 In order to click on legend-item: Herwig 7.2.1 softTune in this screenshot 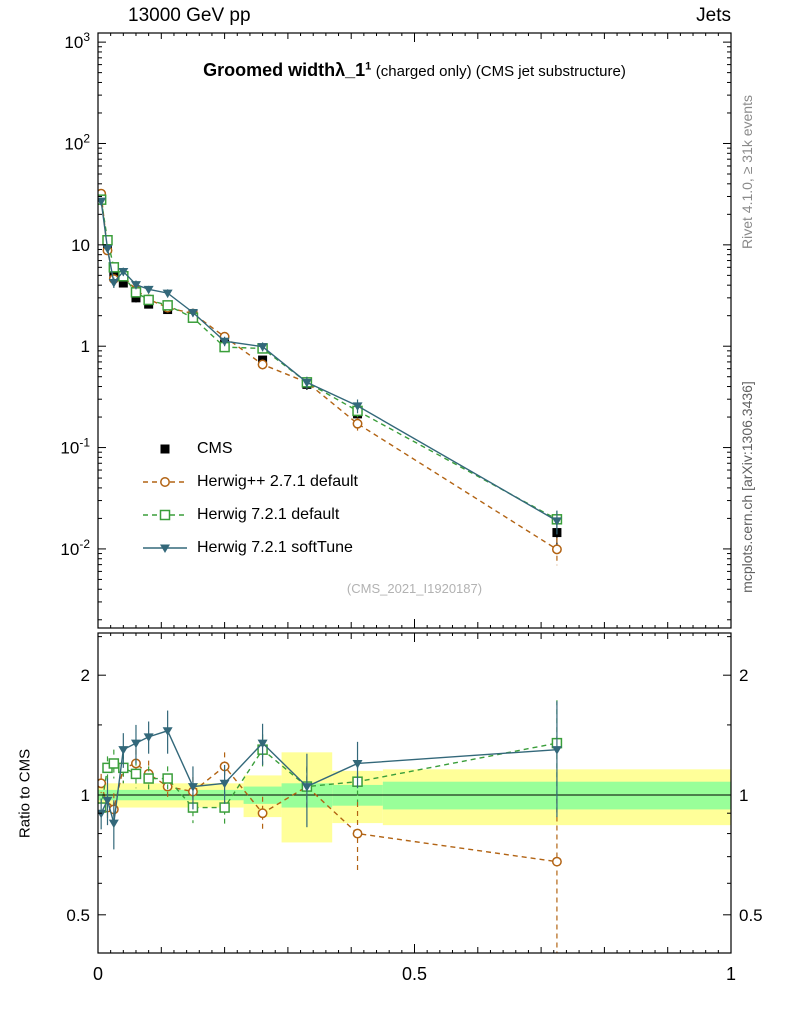, I will do `click(250, 547)`.